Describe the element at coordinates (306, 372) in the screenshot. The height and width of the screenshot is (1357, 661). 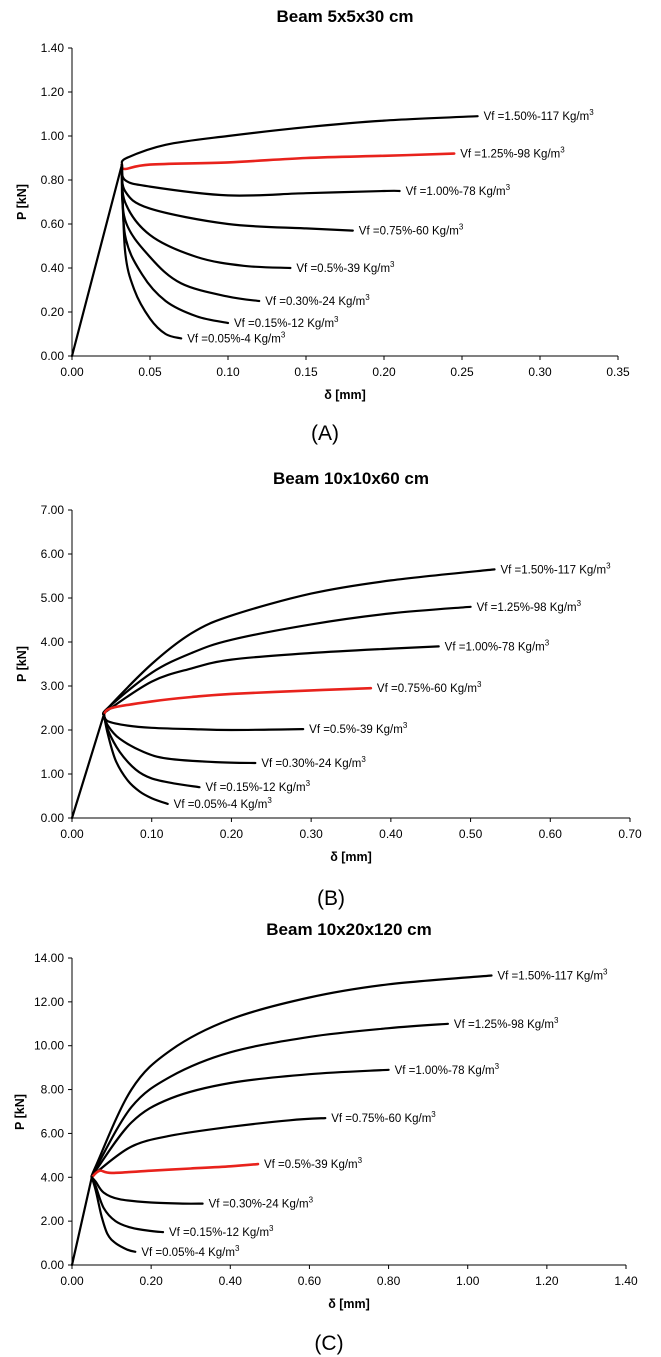
I see `x-tick-label: 0.15` at that location.